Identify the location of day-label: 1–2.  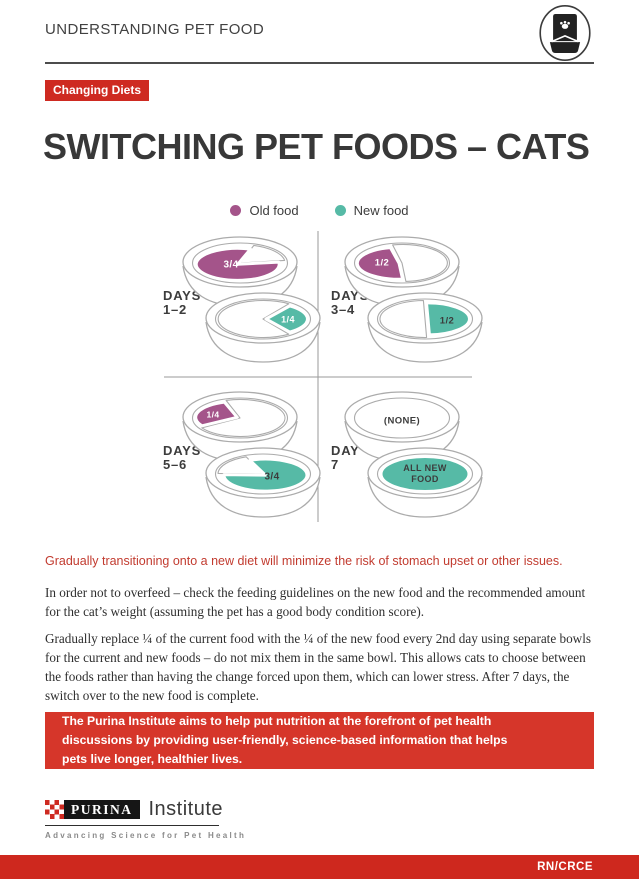
(175, 309).